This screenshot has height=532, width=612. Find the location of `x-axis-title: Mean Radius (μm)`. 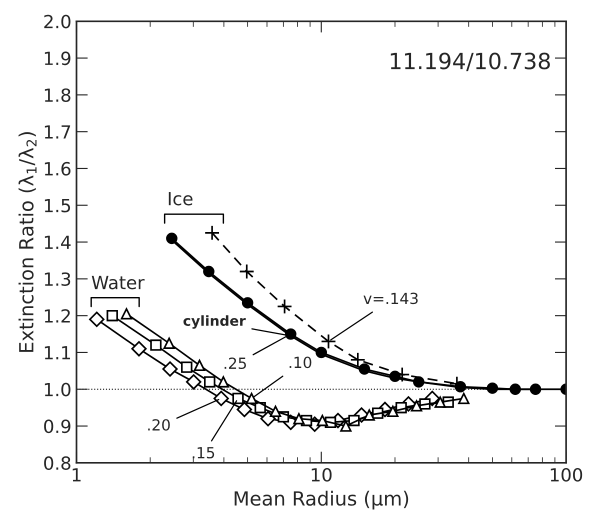

x-axis-title: Mean Radius (μm) is located at coordinates (321, 500).